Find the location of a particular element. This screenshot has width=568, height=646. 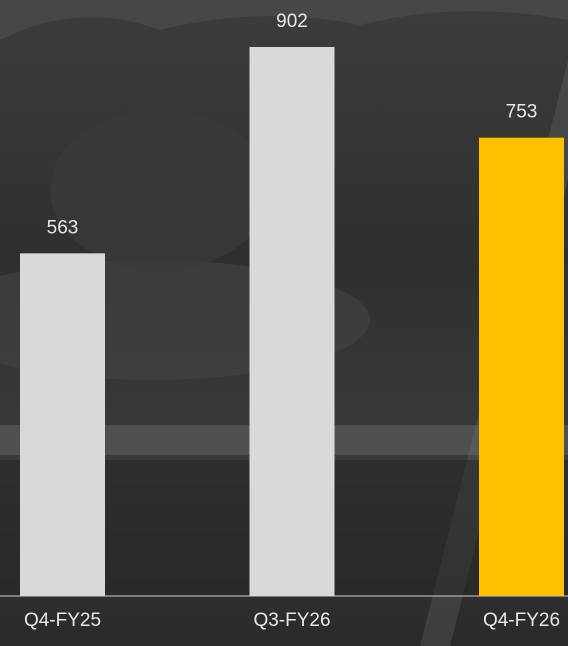

x-tick-label: Q4-FY25 is located at coordinates (62, 620).